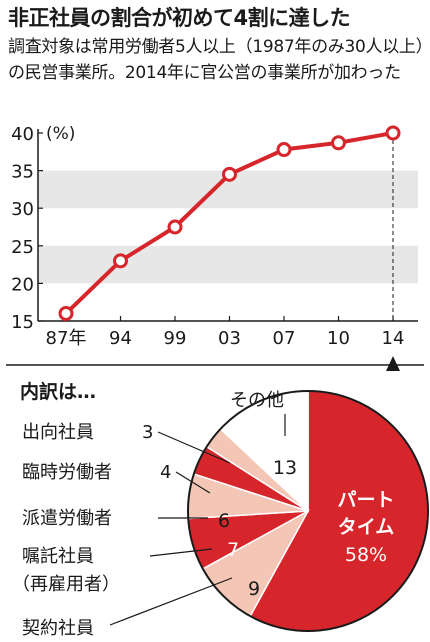  Describe the element at coordinates (366, 527) in the screenshot. I see `slice-label-parttime-2: タイム` at that location.